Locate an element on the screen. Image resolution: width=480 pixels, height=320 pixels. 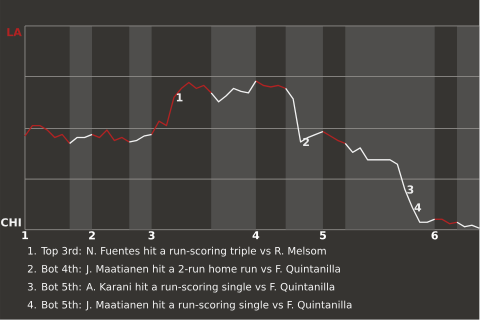
x-tick-label: 5 is located at coordinates (323, 235).